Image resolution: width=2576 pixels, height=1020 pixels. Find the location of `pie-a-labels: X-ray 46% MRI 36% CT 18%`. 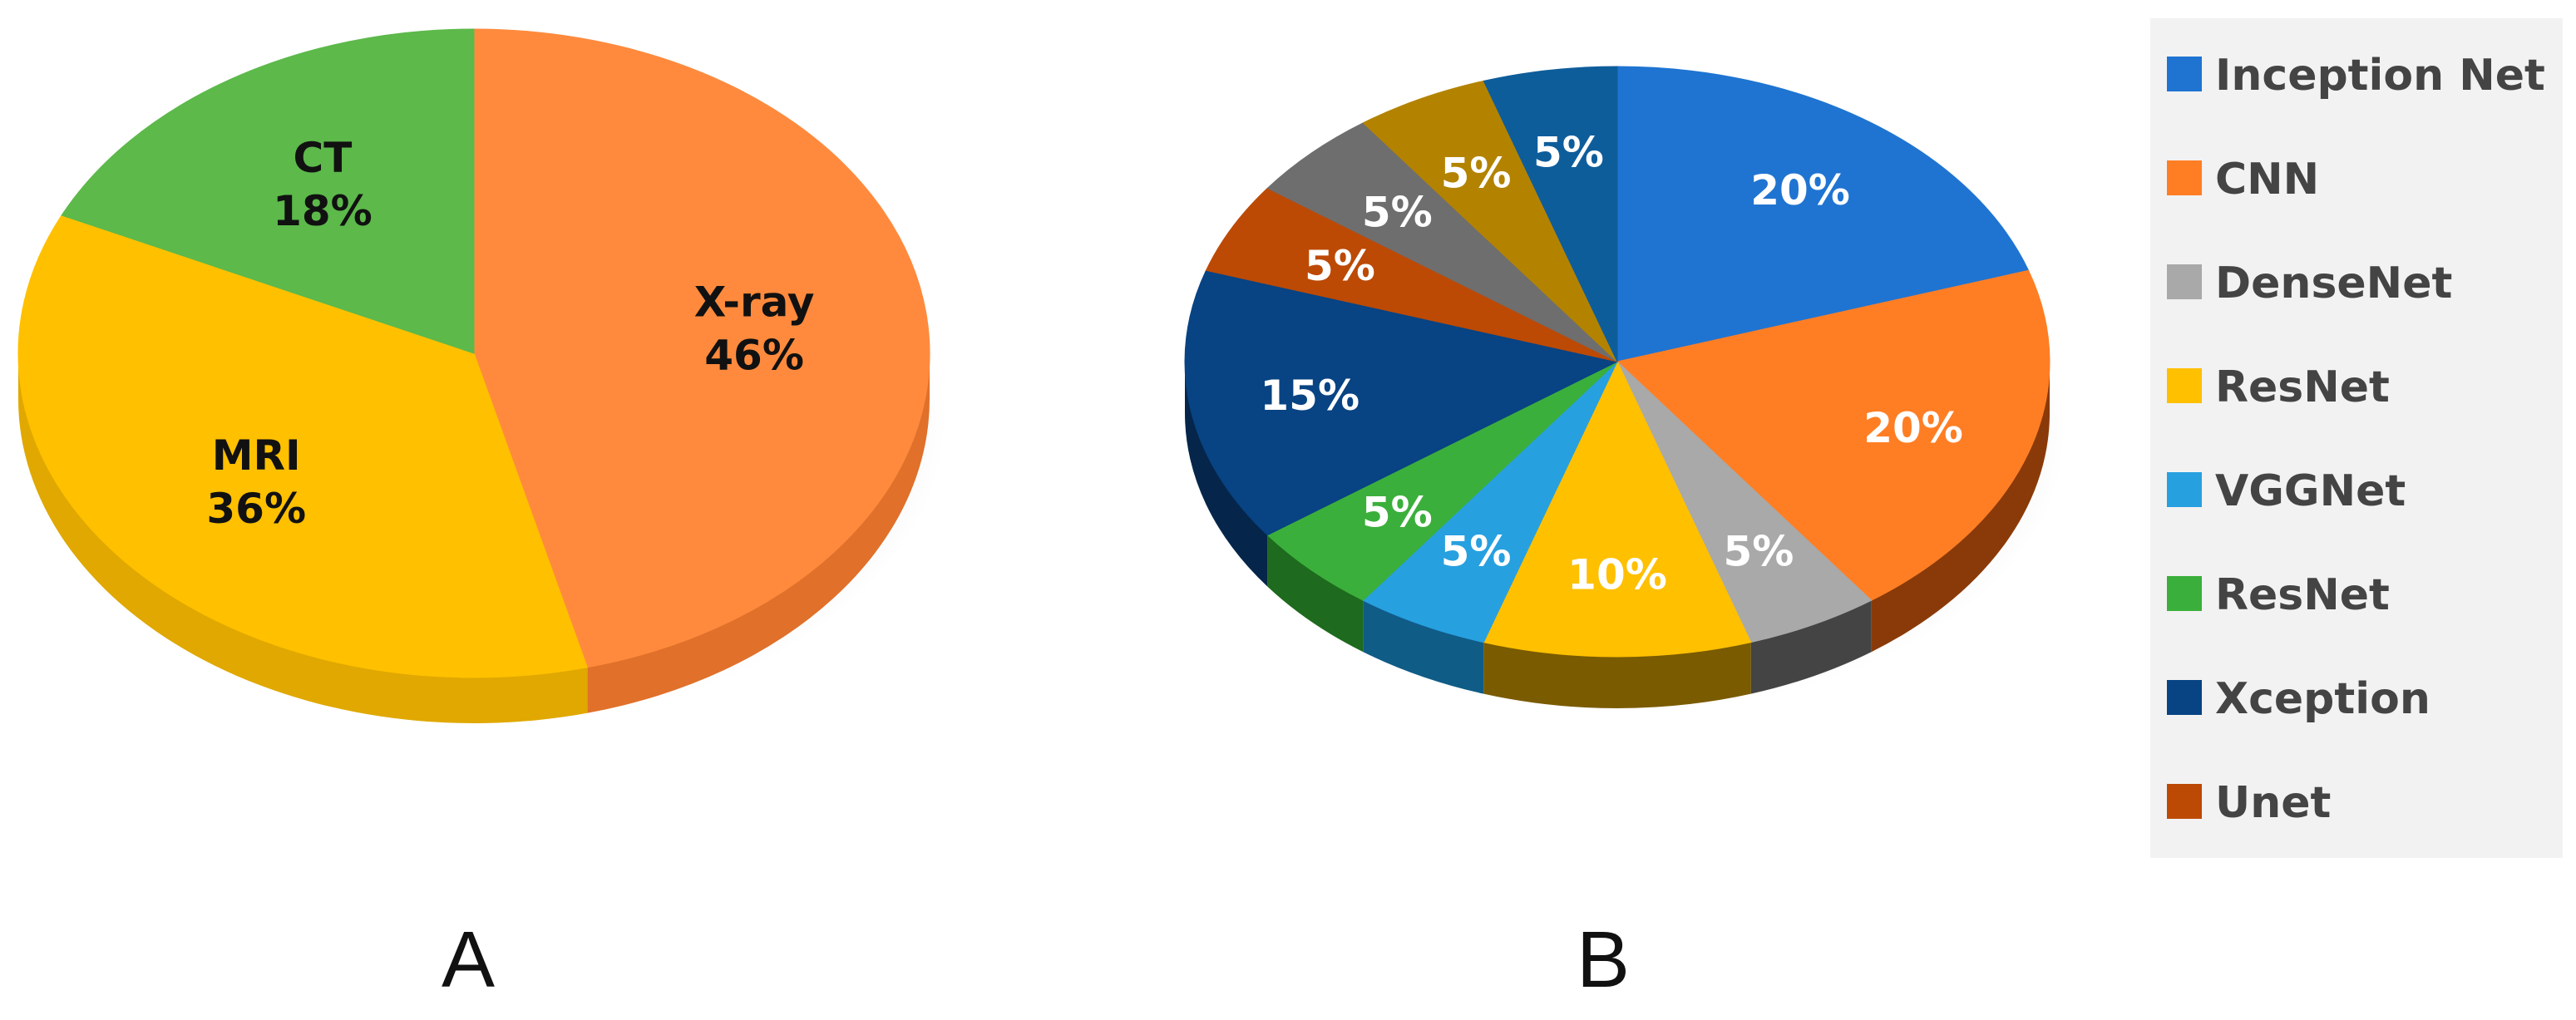

pie-a-labels: X-ray 46% MRI 36% CT 18% is located at coordinates (510, 333).